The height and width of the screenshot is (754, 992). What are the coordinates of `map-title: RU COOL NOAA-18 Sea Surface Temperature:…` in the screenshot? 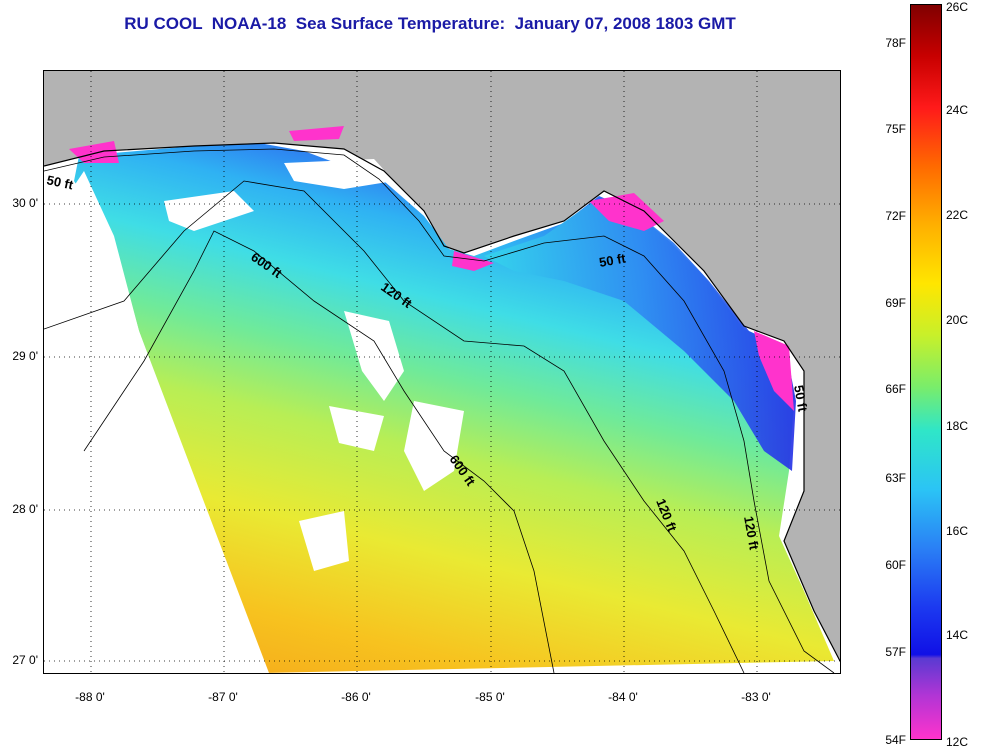 It's located at (430, 23).